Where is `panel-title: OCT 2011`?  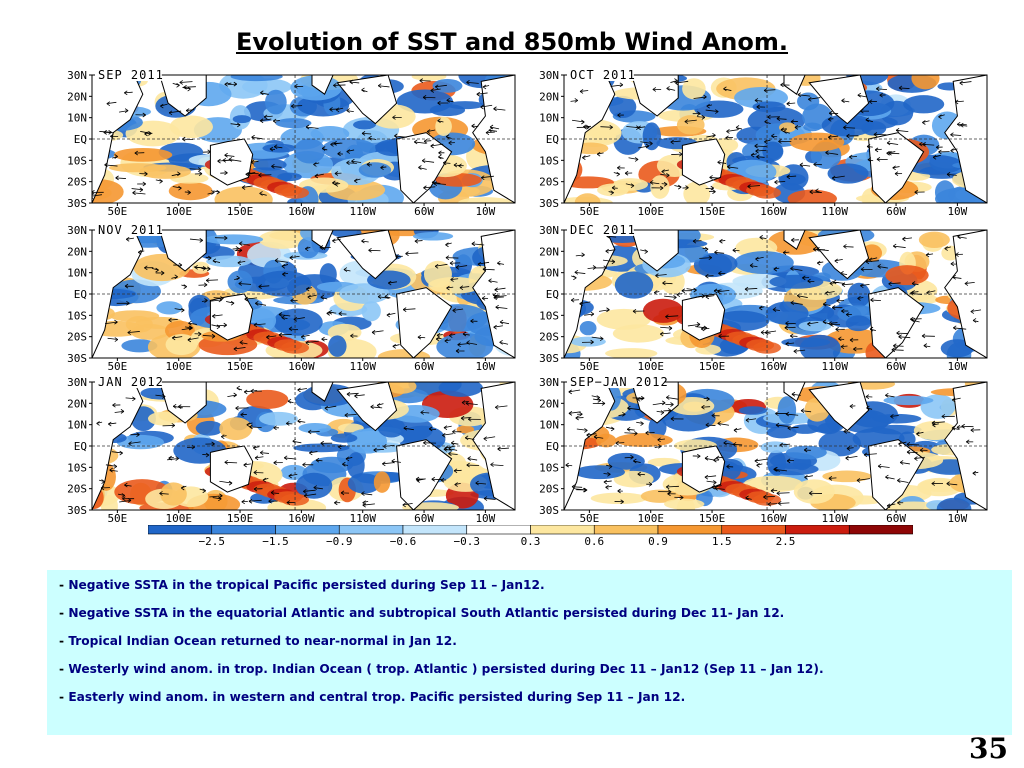 panel-title: OCT 2011 is located at coordinates (603, 75).